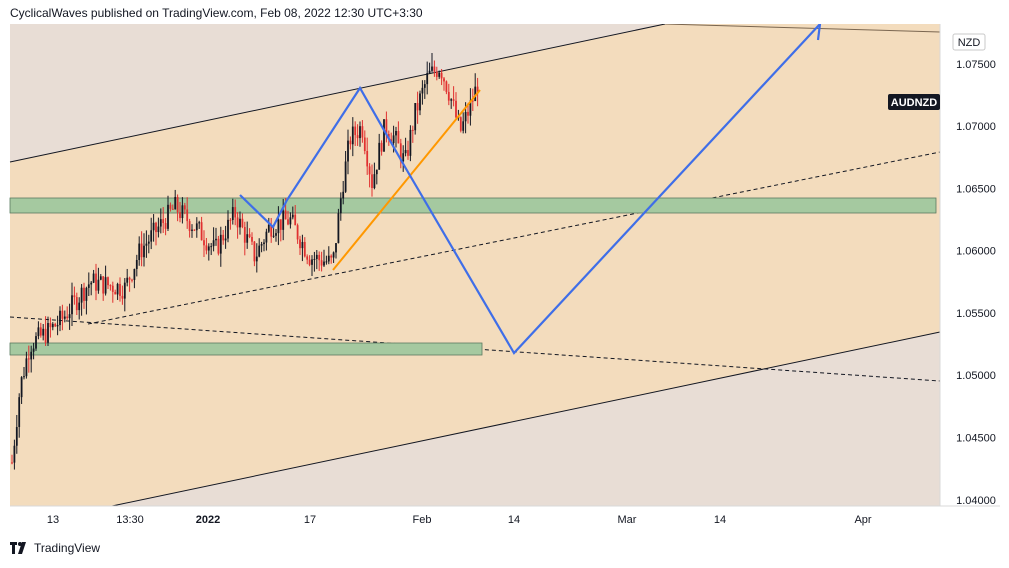  What do you see at coordinates (976, 314) in the screenshot?
I see `price-tick-label: 1.05500` at bounding box center [976, 314].